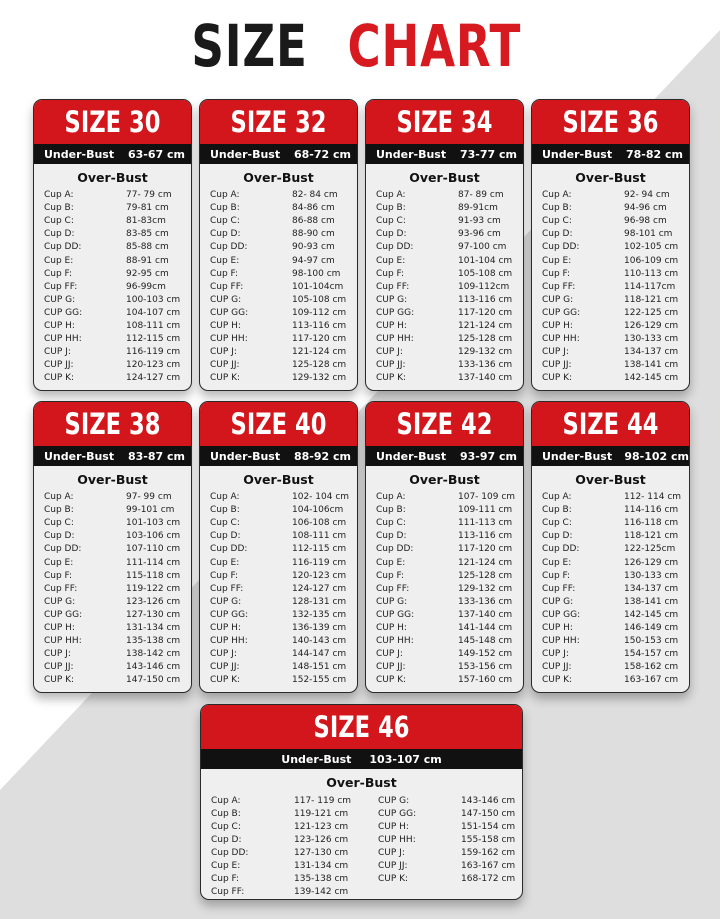  What do you see at coordinates (485, 601) in the screenshot?
I see `cup-range: 133-136 cm` at bounding box center [485, 601].